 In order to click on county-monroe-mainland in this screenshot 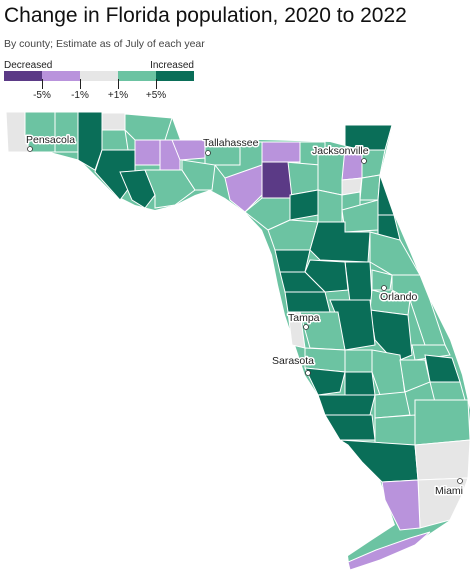, I will do `click(401, 505)`.